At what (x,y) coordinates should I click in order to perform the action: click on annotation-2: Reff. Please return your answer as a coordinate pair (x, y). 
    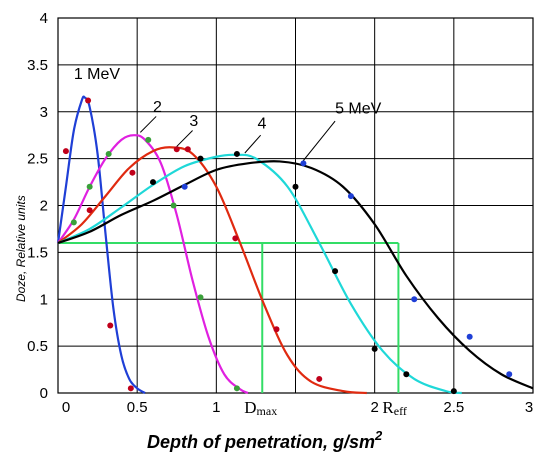
    Looking at the image, I should click on (394, 408).